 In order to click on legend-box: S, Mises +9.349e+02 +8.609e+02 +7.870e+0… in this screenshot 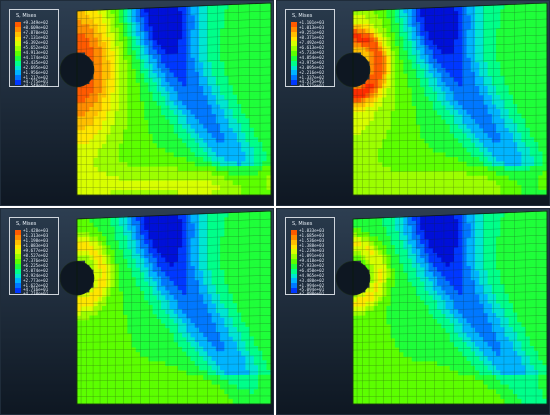, I will do `click(34, 48)`.